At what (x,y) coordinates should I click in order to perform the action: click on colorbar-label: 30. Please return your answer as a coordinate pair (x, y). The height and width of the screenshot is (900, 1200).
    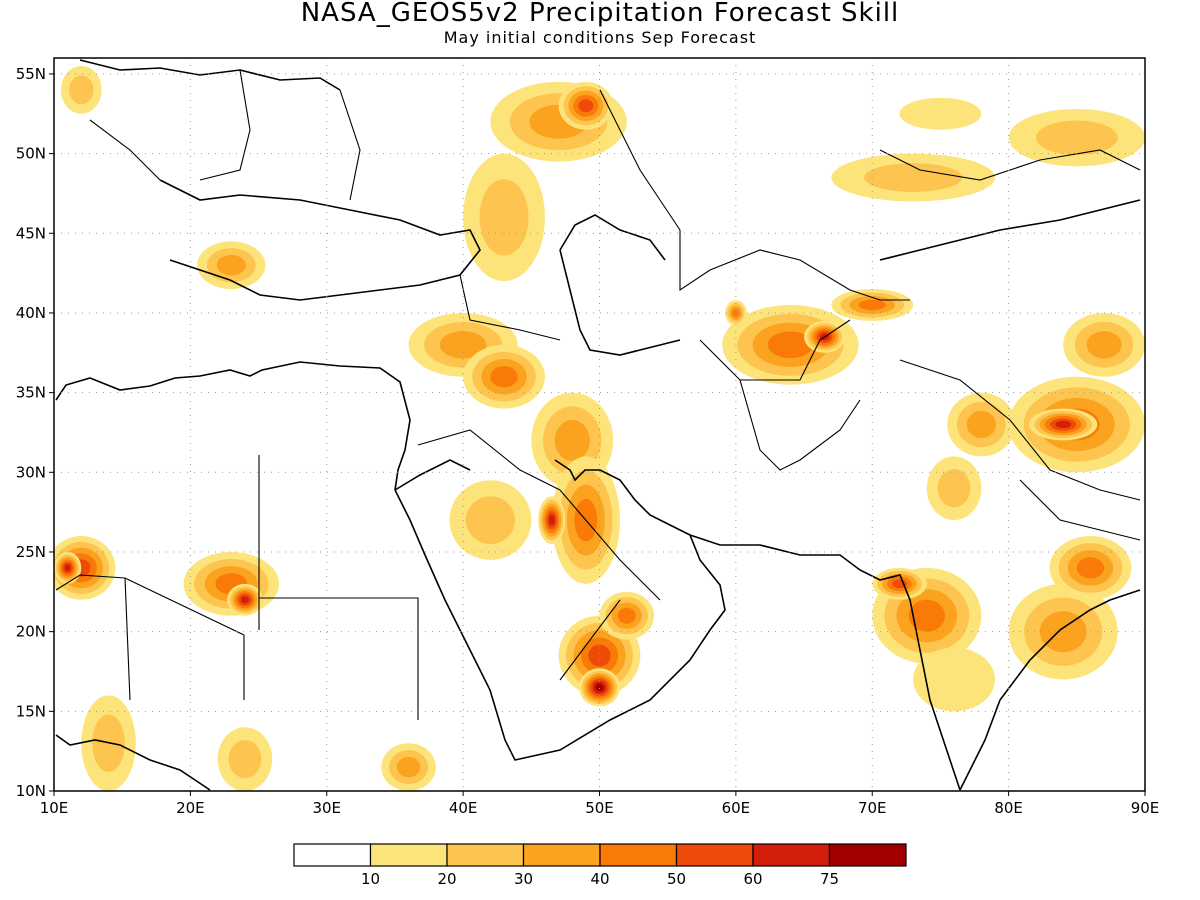
    Looking at the image, I should click on (523, 879).